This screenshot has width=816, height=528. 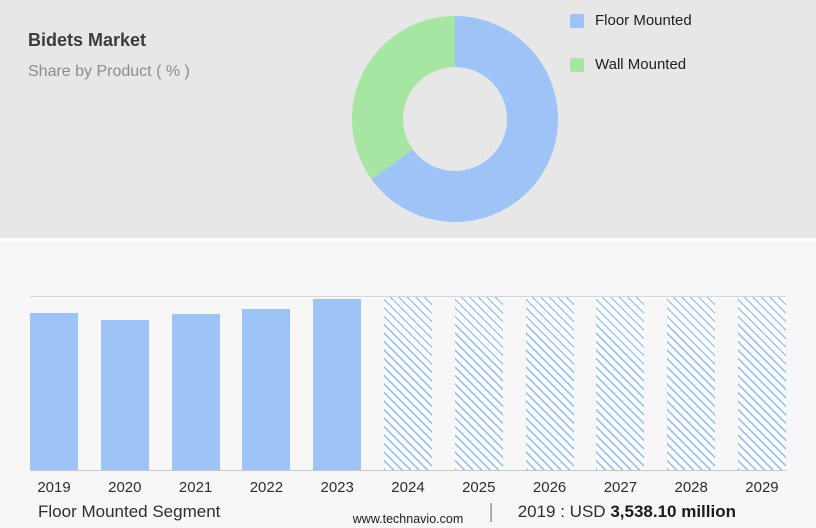 I want to click on bar-2026, so click(x=549, y=383).